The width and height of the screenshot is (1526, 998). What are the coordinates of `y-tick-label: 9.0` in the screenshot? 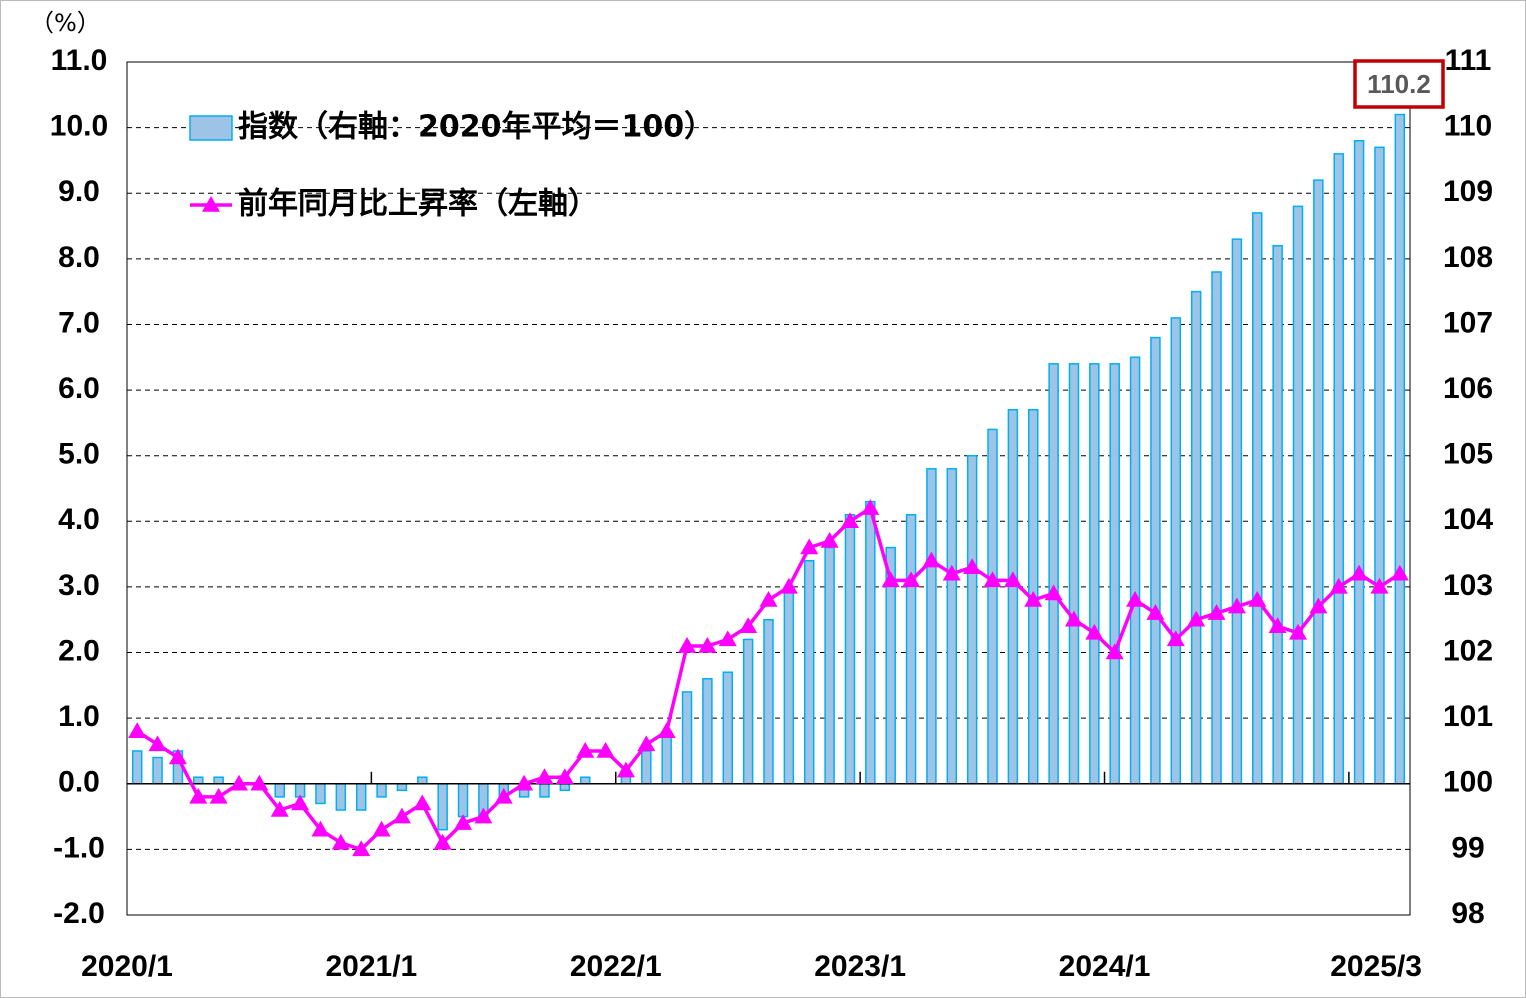 It's located at (79, 191).